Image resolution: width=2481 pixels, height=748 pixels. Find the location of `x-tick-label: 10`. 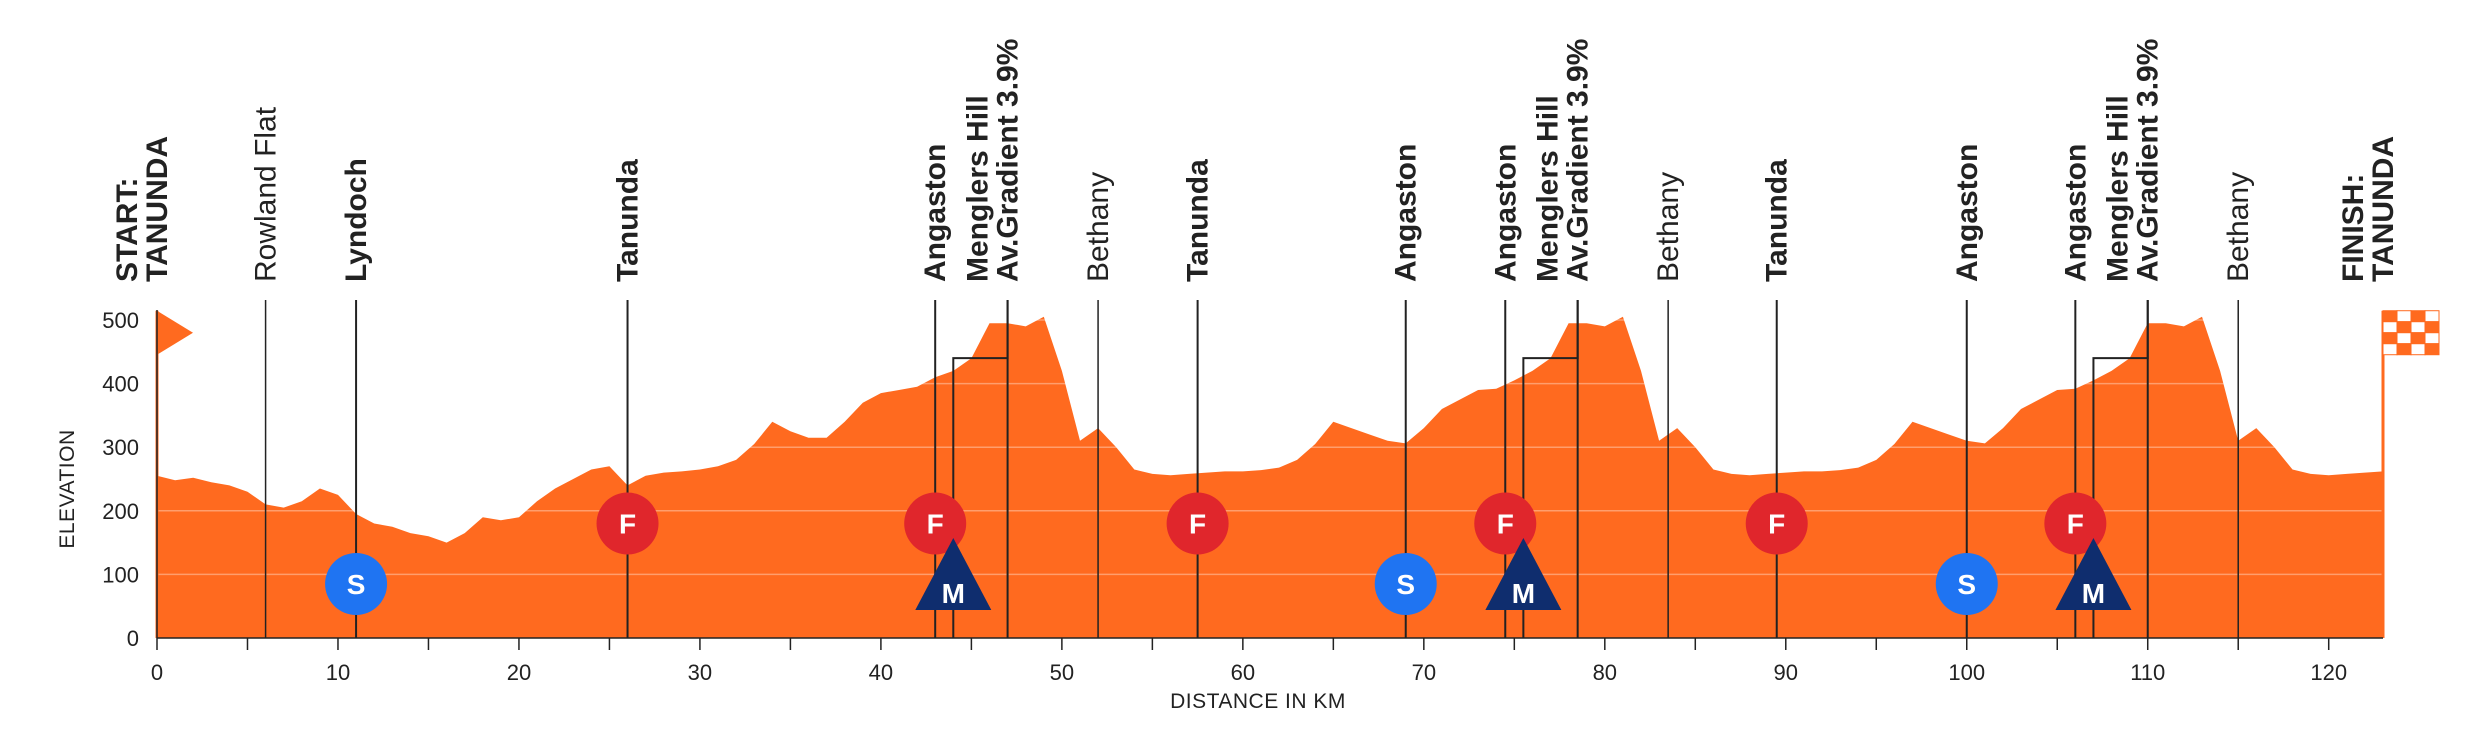

x-tick-label: 10 is located at coordinates (338, 672).